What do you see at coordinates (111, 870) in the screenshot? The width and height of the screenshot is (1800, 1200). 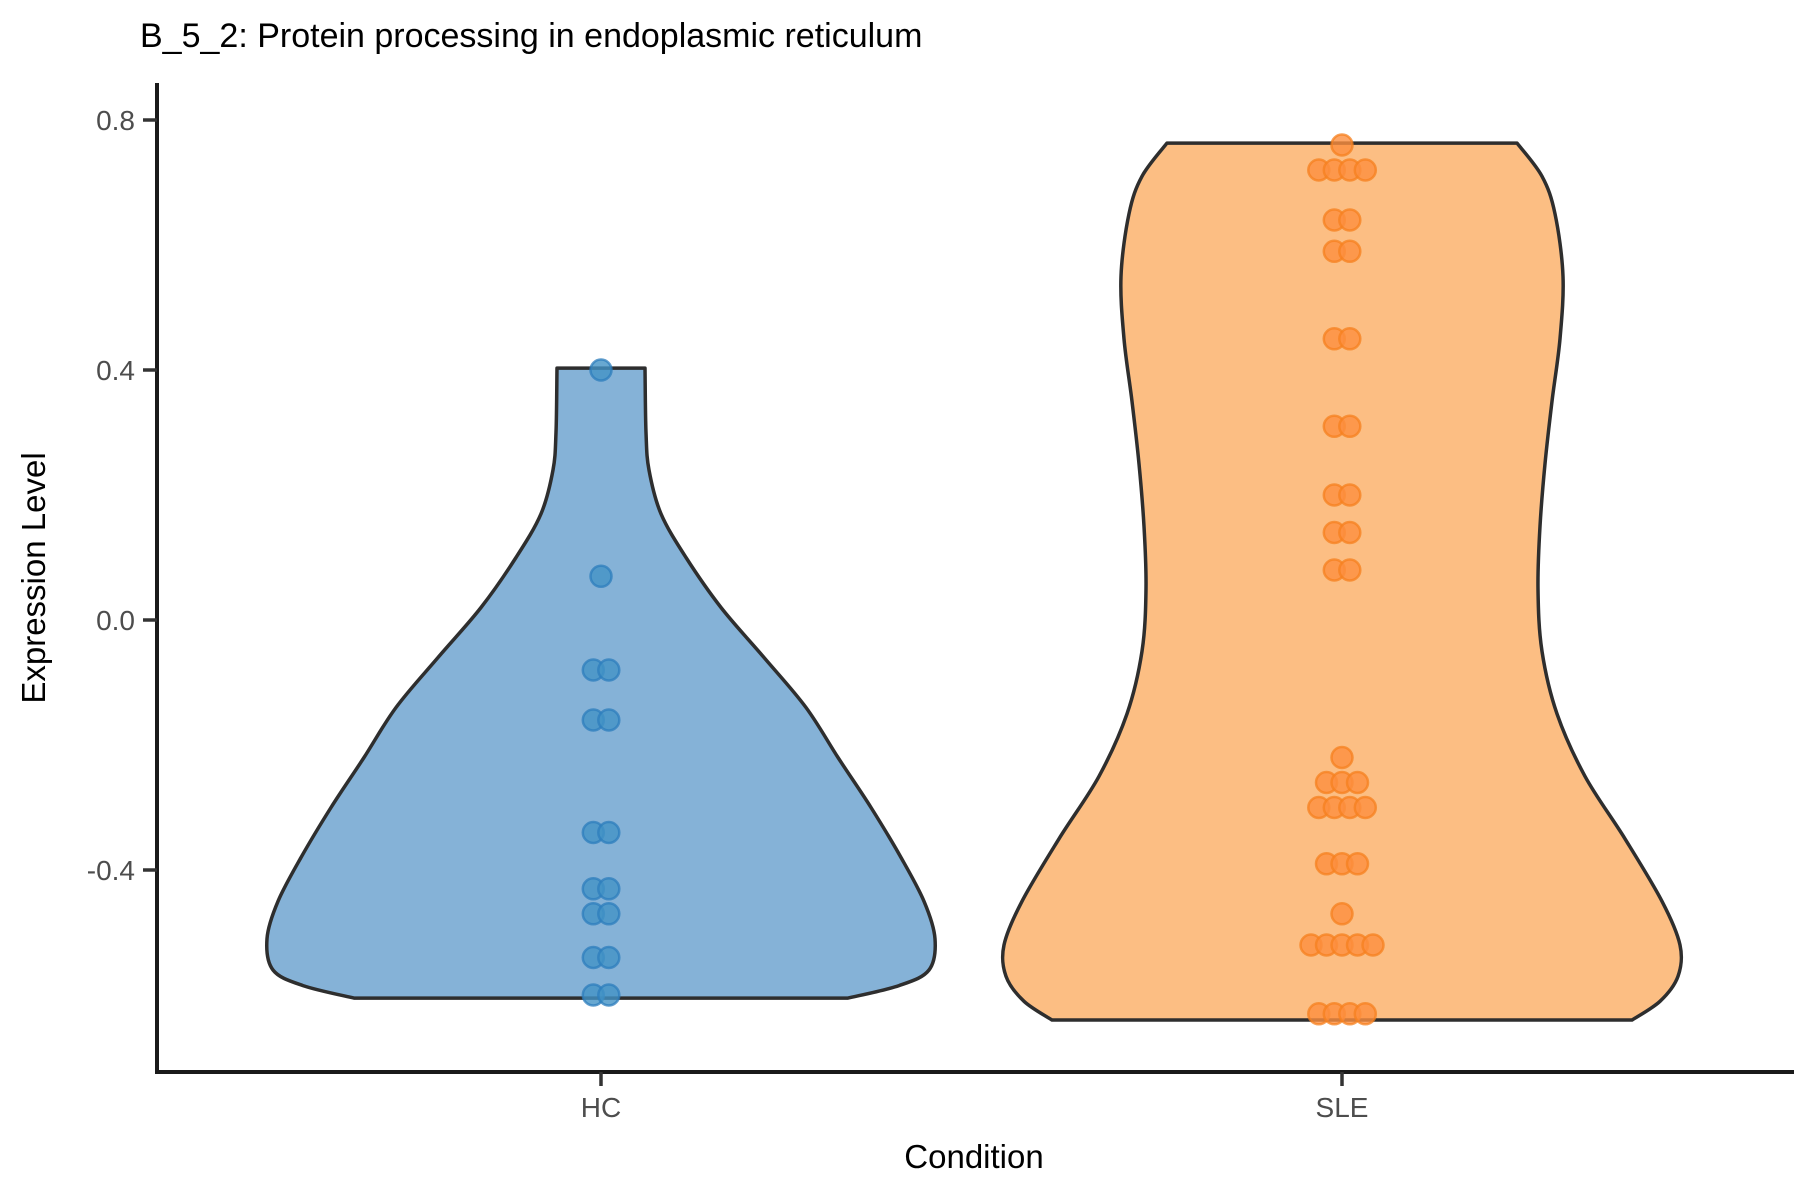 I see `y-tick-label: -0.4` at bounding box center [111, 870].